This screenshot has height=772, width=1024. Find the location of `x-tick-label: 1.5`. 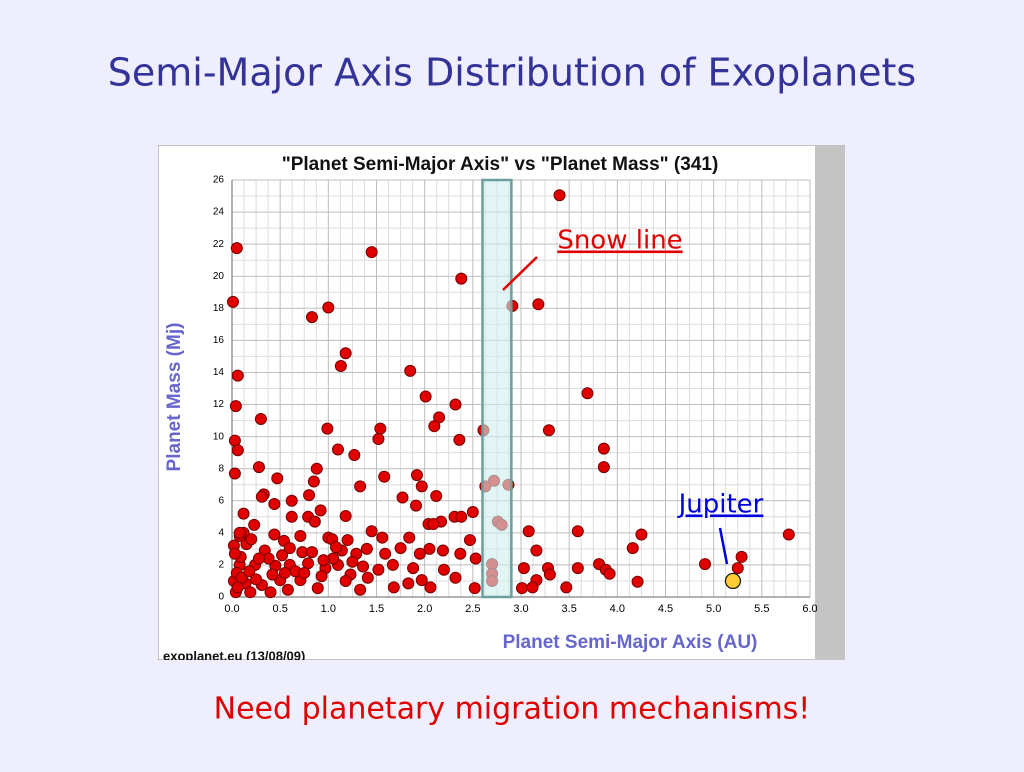

x-tick-label: 1.5 is located at coordinates (376, 609).